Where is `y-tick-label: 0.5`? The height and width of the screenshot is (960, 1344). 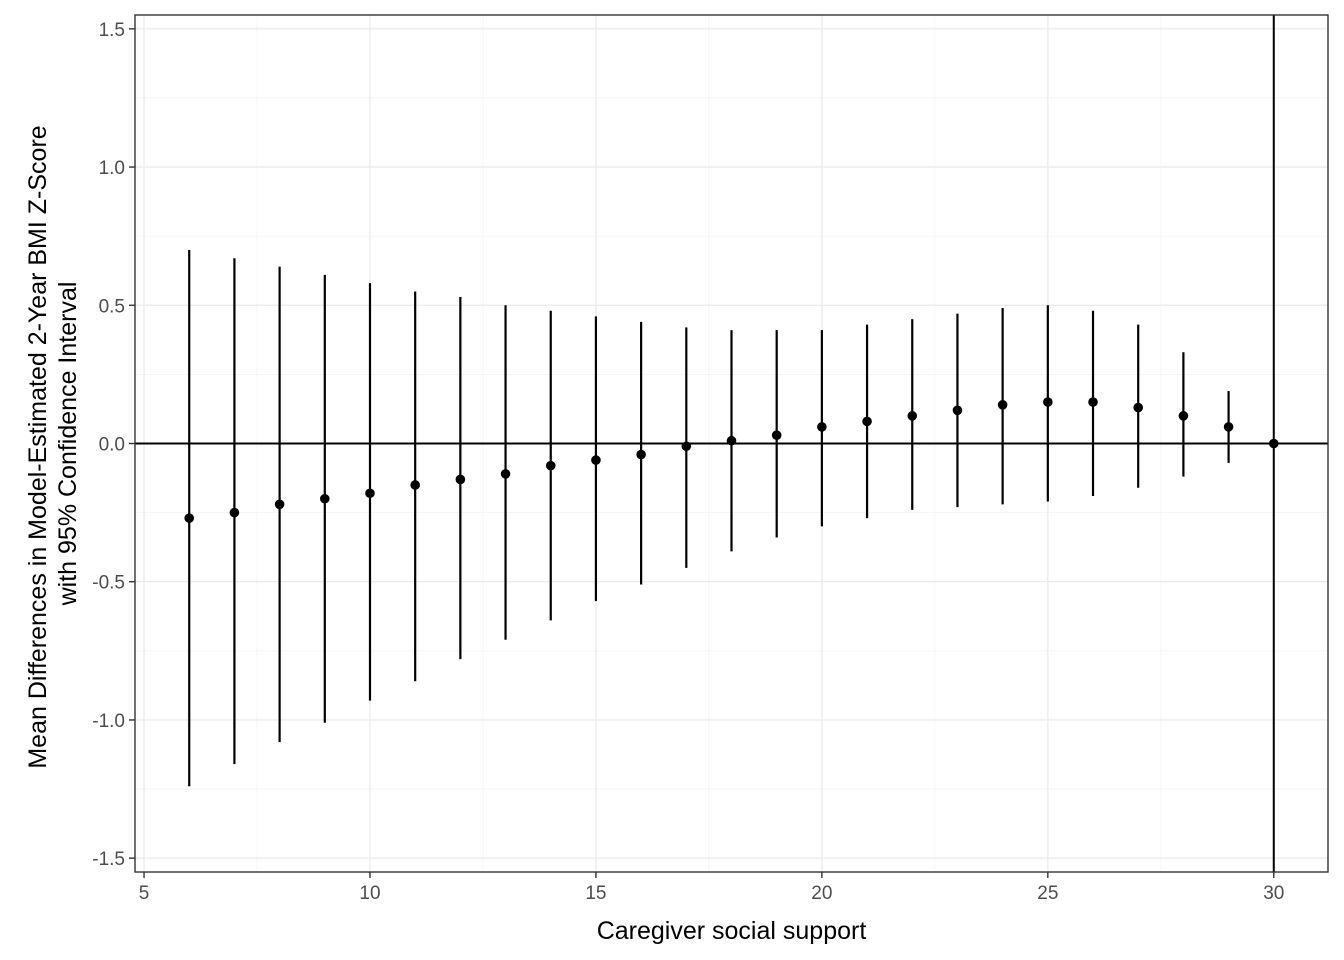
y-tick-label: 0.5 is located at coordinates (112, 306).